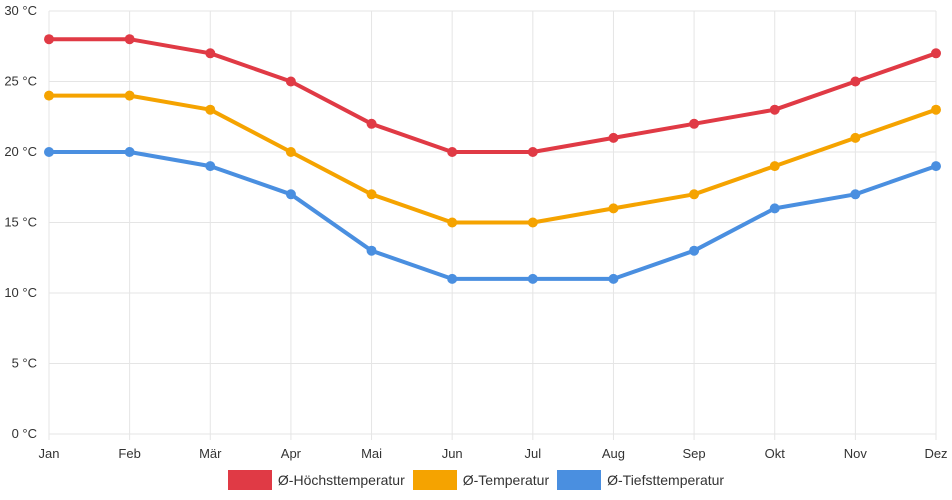  I want to click on legend-swatch-low, so click(579, 480).